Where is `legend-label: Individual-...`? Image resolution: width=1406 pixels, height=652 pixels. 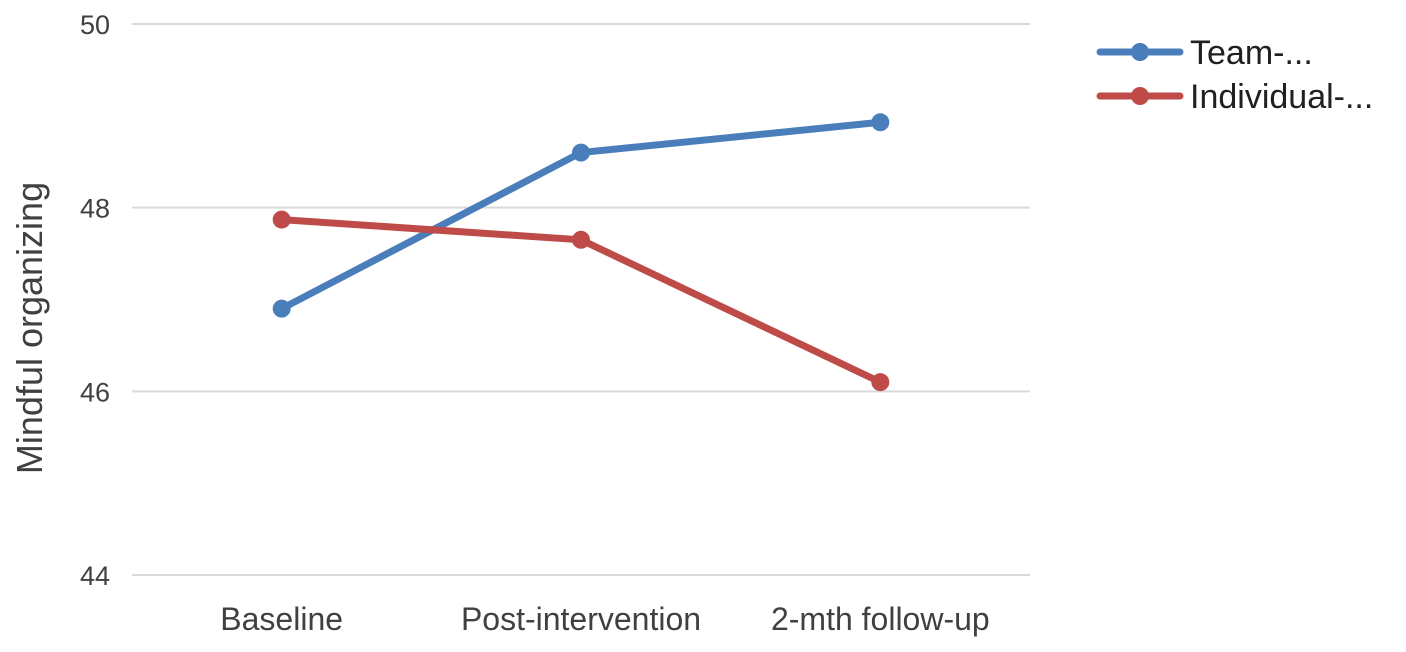
legend-label: Individual-... is located at coordinates (1281, 97).